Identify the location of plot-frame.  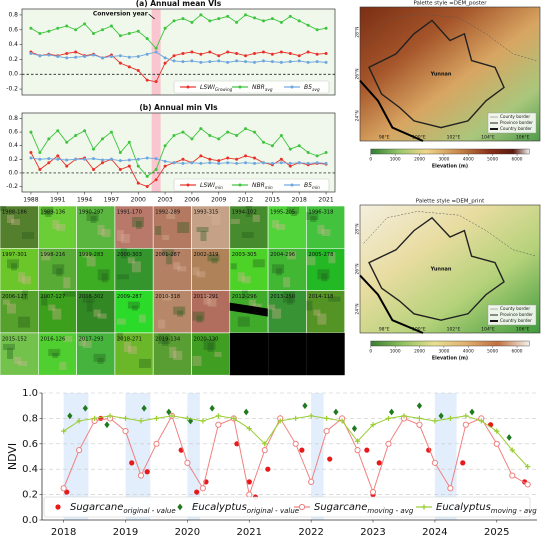
(178, 52).